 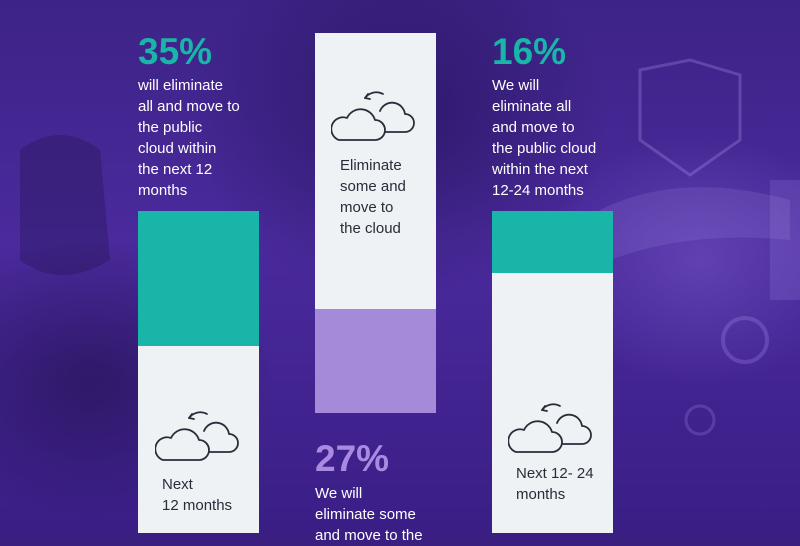 I want to click on bar-eliminate-some, so click(x=375, y=223).